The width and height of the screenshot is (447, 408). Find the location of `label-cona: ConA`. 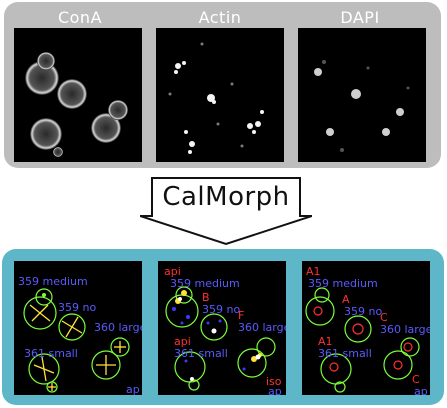

label-cona: ConA is located at coordinates (80, 17).